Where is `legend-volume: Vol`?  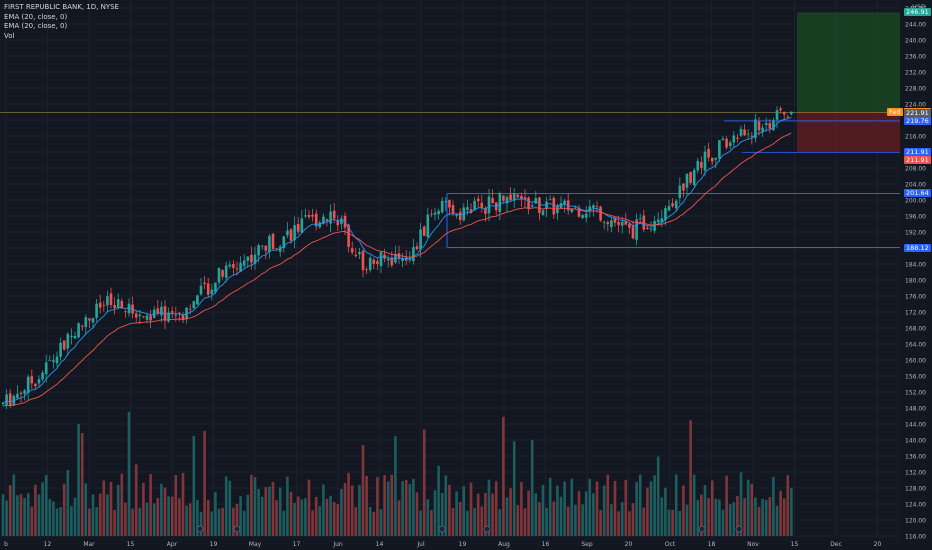 legend-volume: Vol is located at coordinates (9, 35).